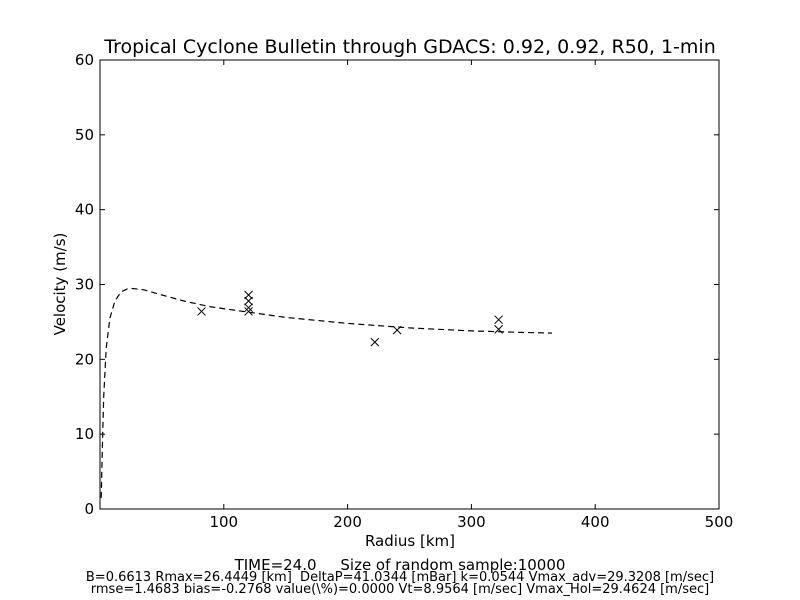 The width and height of the screenshot is (800, 600). What do you see at coordinates (84, 434) in the screenshot?
I see `y-tick-label: 10` at bounding box center [84, 434].